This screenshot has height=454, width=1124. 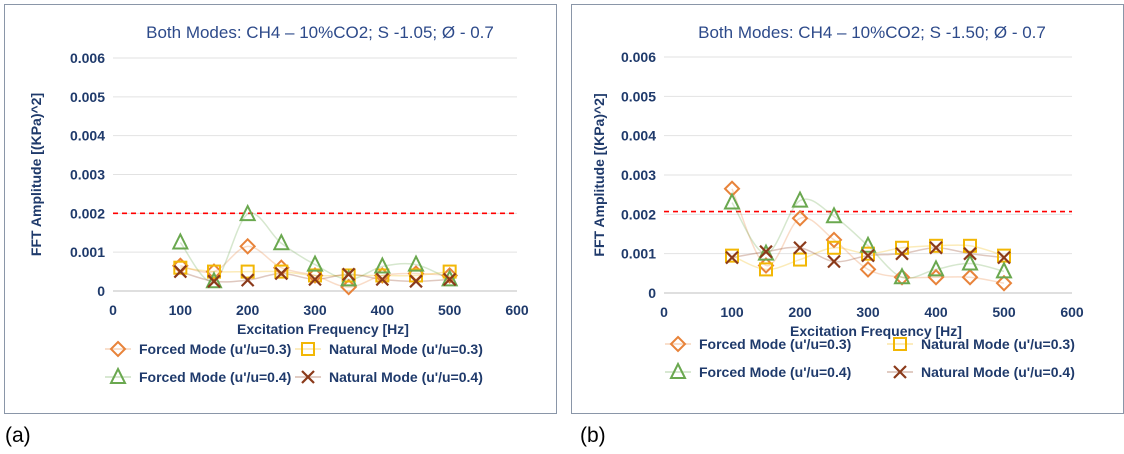 I want to click on x-tick-label: 0, so click(x=113, y=310).